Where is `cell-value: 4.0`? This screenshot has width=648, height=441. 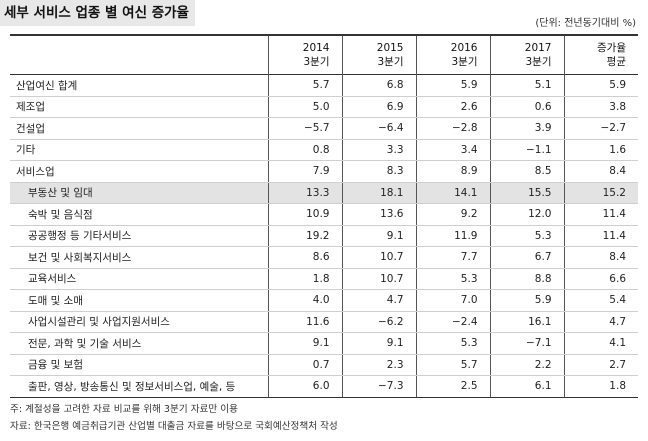 cell-value: 4.0 is located at coordinates (304, 300).